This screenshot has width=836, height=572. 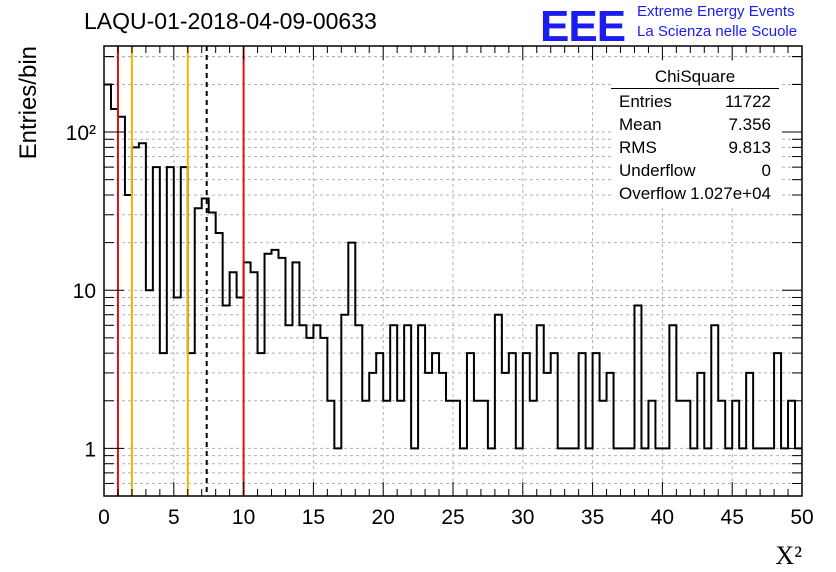 I want to click on stats-value: 11722, so click(x=747, y=101).